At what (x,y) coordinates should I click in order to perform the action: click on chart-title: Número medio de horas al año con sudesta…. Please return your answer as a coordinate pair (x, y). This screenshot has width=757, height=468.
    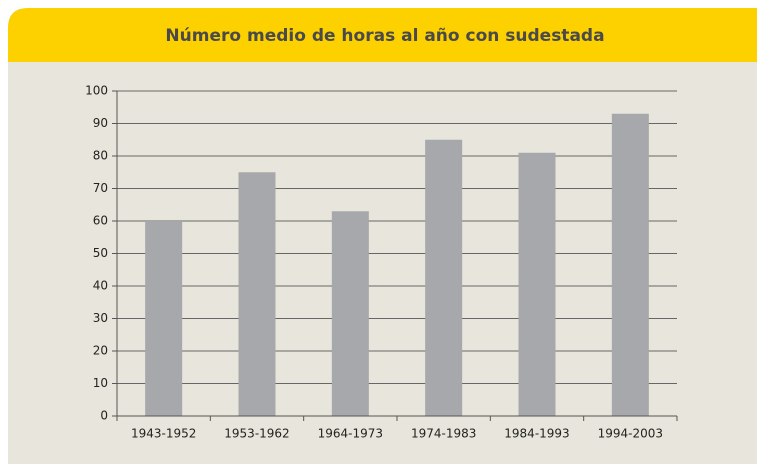
    Looking at the image, I should click on (384, 36).